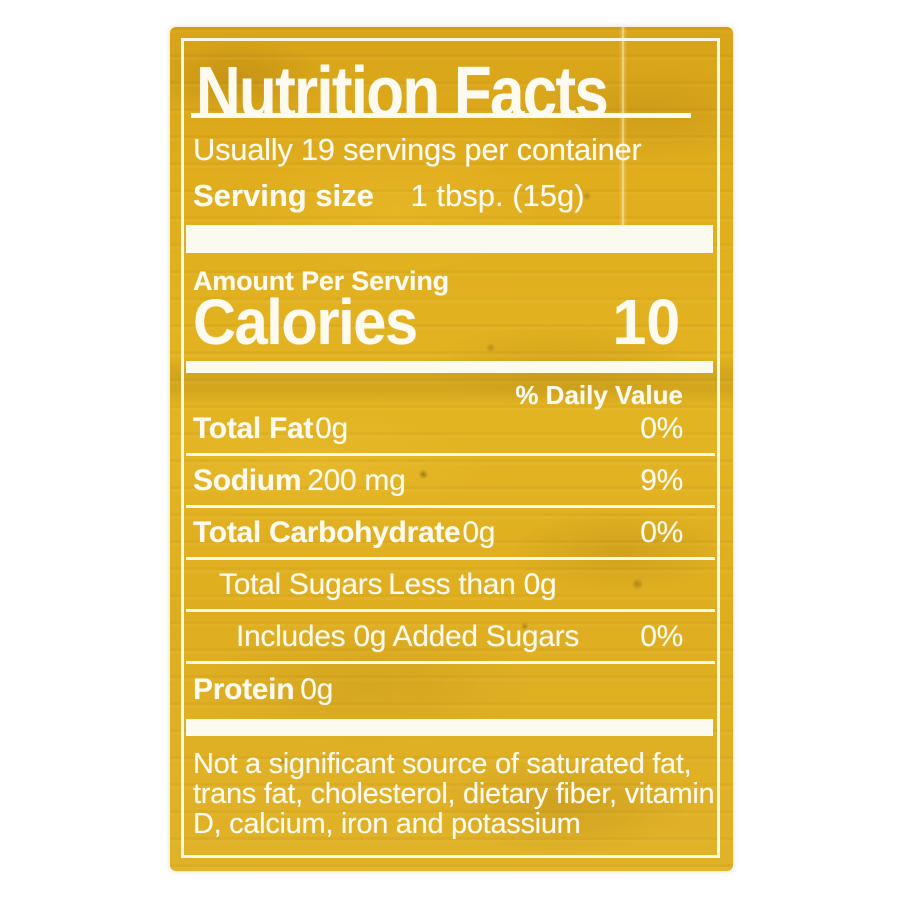 This screenshot has width=900, height=900. What do you see at coordinates (661, 480) in the screenshot?
I see `nutrient-dv: 9%` at bounding box center [661, 480].